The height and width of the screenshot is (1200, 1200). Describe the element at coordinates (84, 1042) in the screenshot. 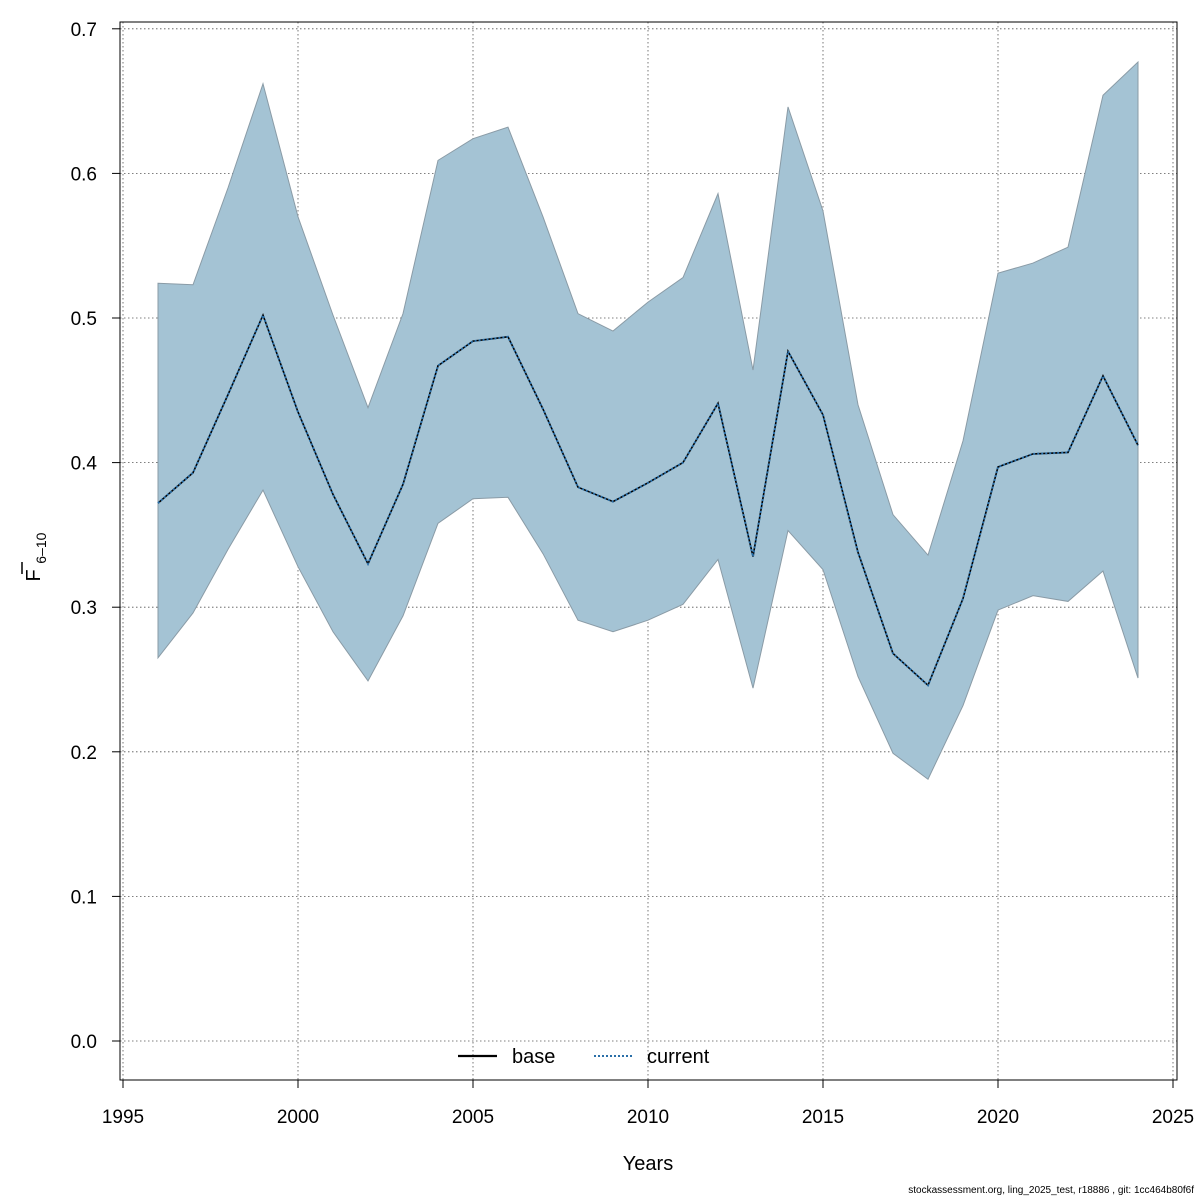

I see `y-tick-label: 0.0` at that location.